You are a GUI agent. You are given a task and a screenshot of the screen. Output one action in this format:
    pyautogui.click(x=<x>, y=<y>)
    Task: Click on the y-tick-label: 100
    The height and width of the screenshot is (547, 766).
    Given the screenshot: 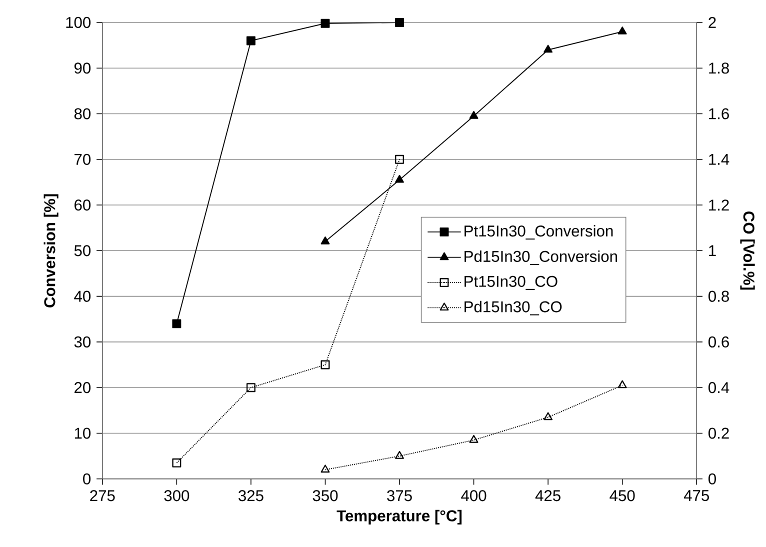 What is the action you would take?
    pyautogui.click(x=78, y=22)
    